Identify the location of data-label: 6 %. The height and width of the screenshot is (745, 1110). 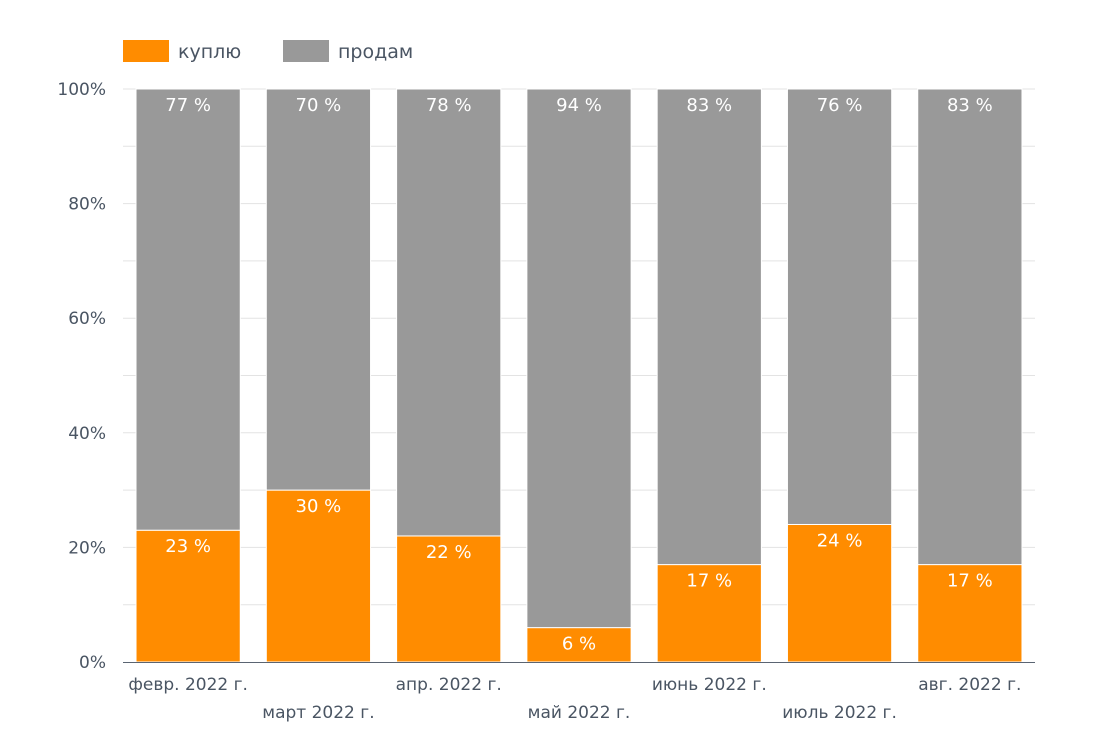
(579, 644).